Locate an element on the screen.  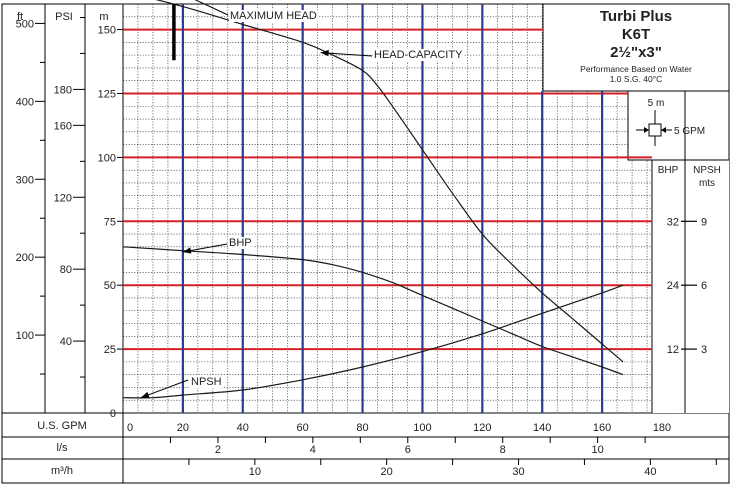
psi-tick-label: 120 is located at coordinates (63, 198).